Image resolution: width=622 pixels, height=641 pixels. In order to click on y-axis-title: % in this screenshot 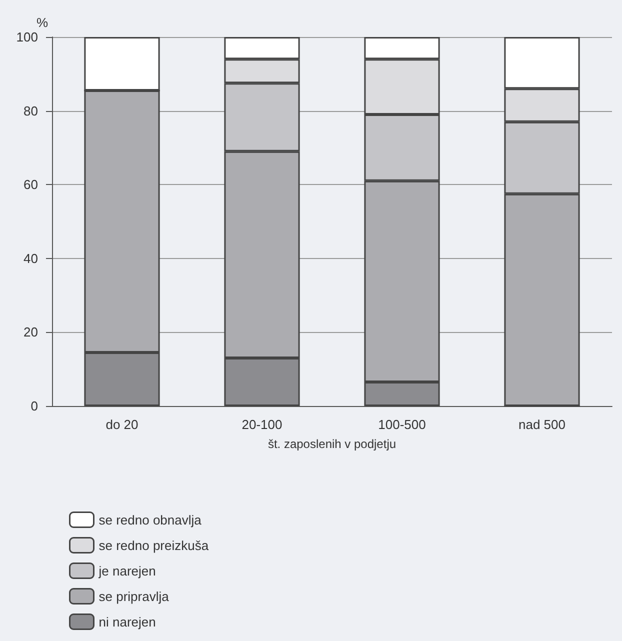, I will do `click(42, 22)`.